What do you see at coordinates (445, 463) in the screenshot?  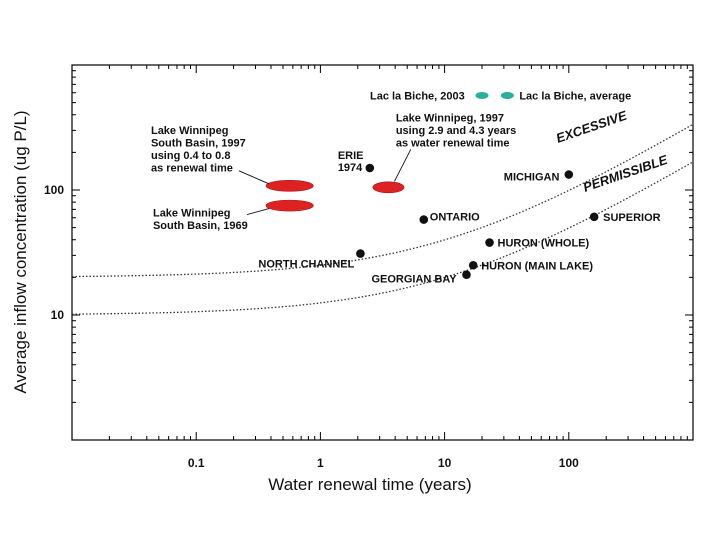 I see `x-tick-label: 10` at bounding box center [445, 463].